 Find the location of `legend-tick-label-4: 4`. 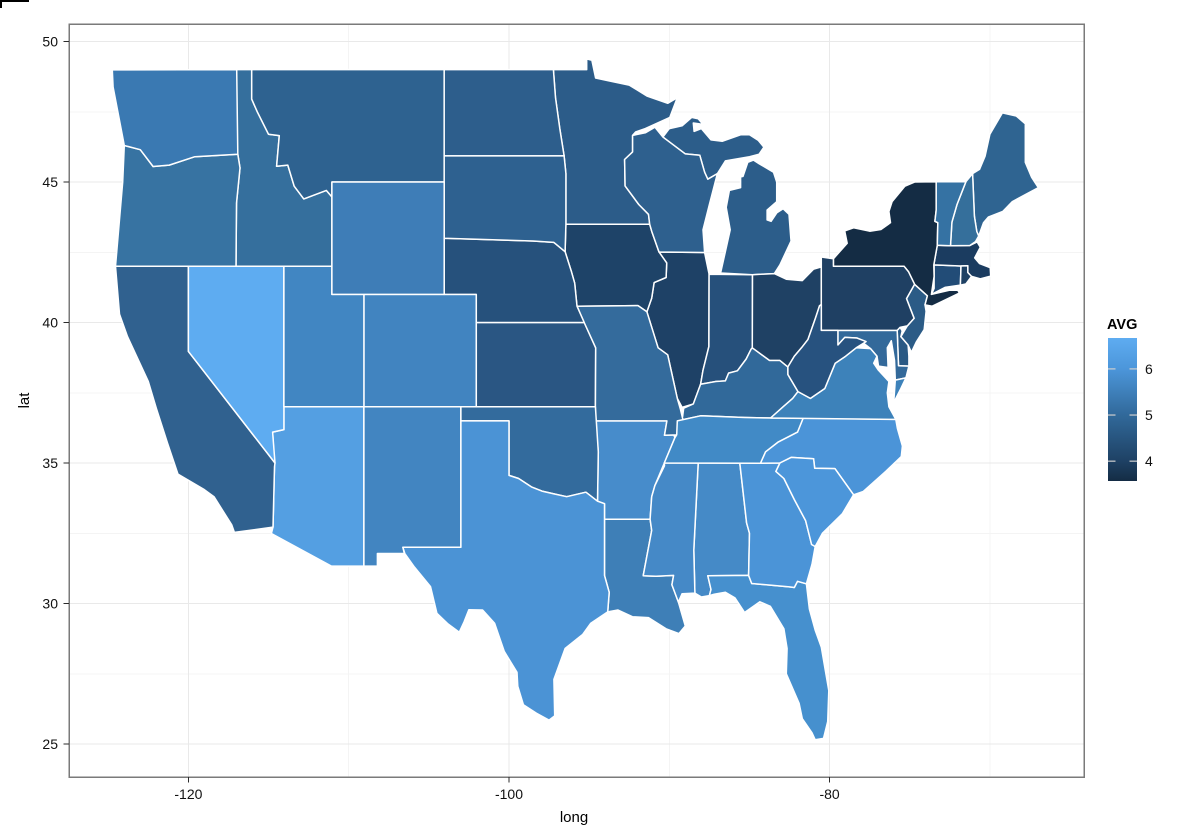

legend-tick-label-4: 4 is located at coordinates (1149, 461).